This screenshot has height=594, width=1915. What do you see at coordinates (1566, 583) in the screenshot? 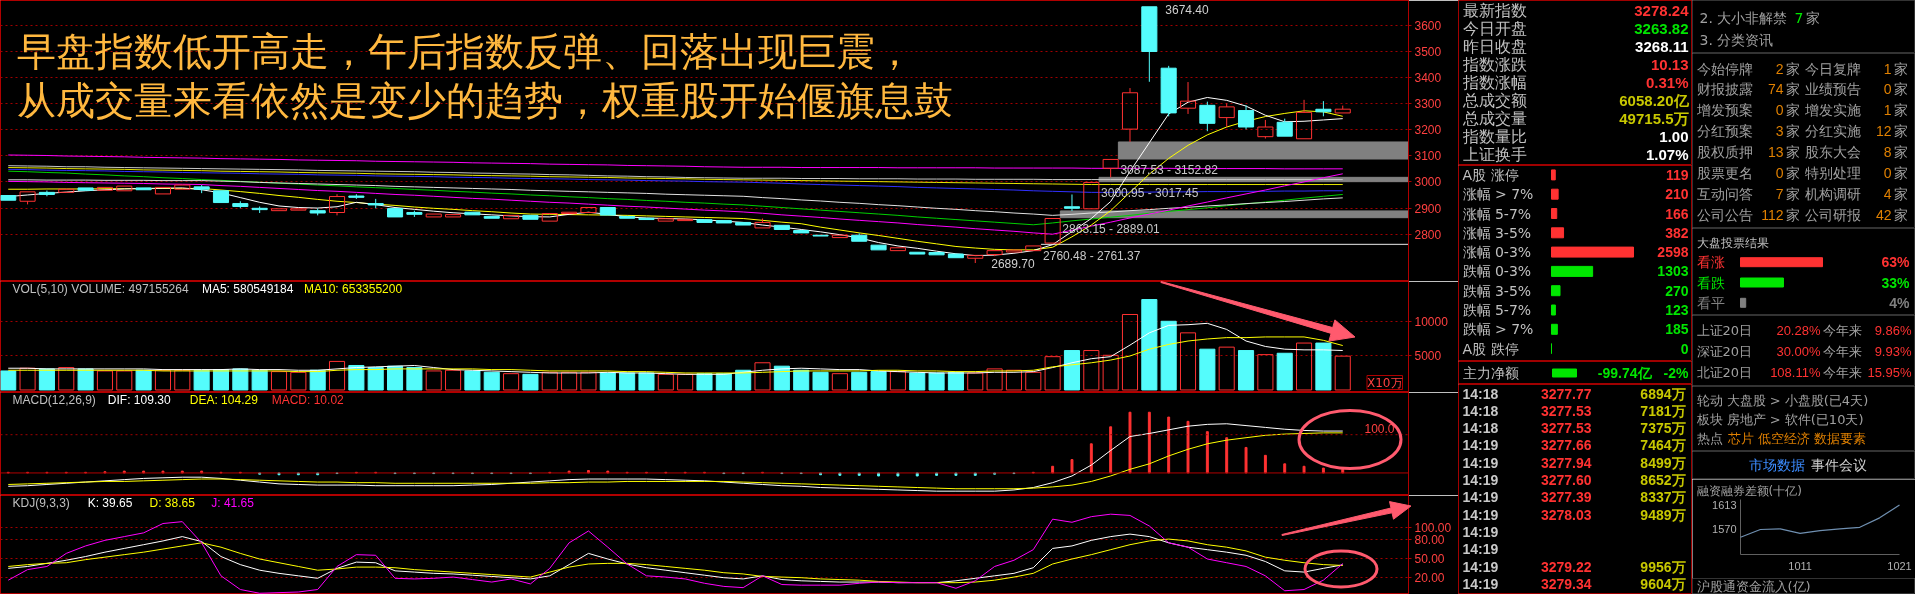
I see `text: 3279.34` at bounding box center [1566, 583].